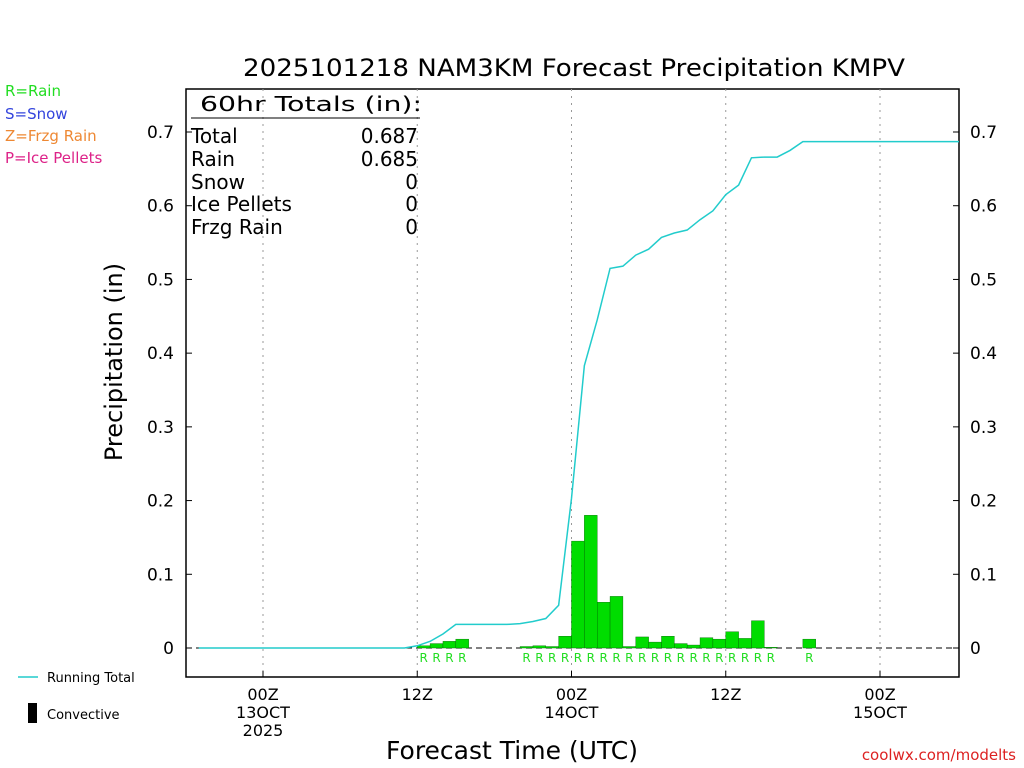  Describe the element at coordinates (591, 658) in the screenshot. I see `precip-type-code-9: R` at that location.